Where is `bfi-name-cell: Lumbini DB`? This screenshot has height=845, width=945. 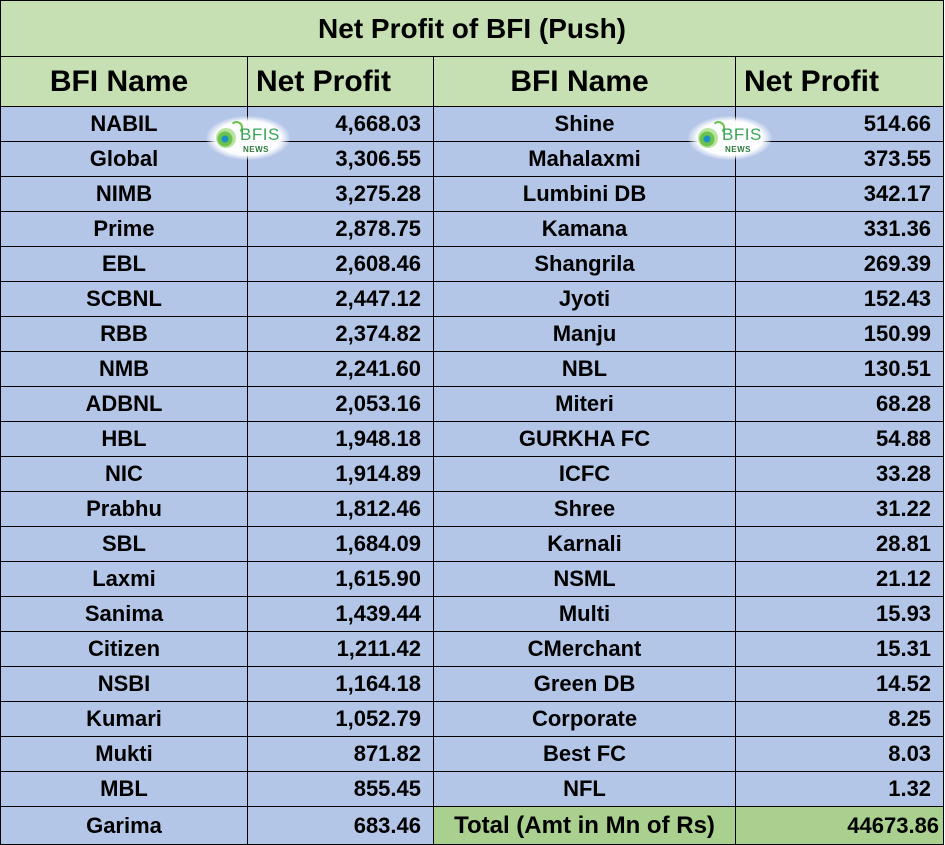 bfi-name-cell: Lumbini DB is located at coordinates (584, 194).